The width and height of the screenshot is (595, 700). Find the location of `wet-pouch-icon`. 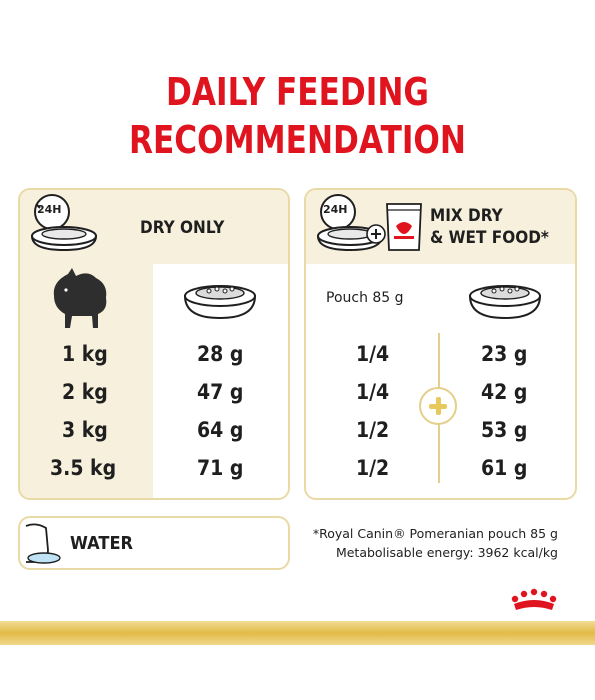

wet-pouch-icon is located at coordinates (404, 227).